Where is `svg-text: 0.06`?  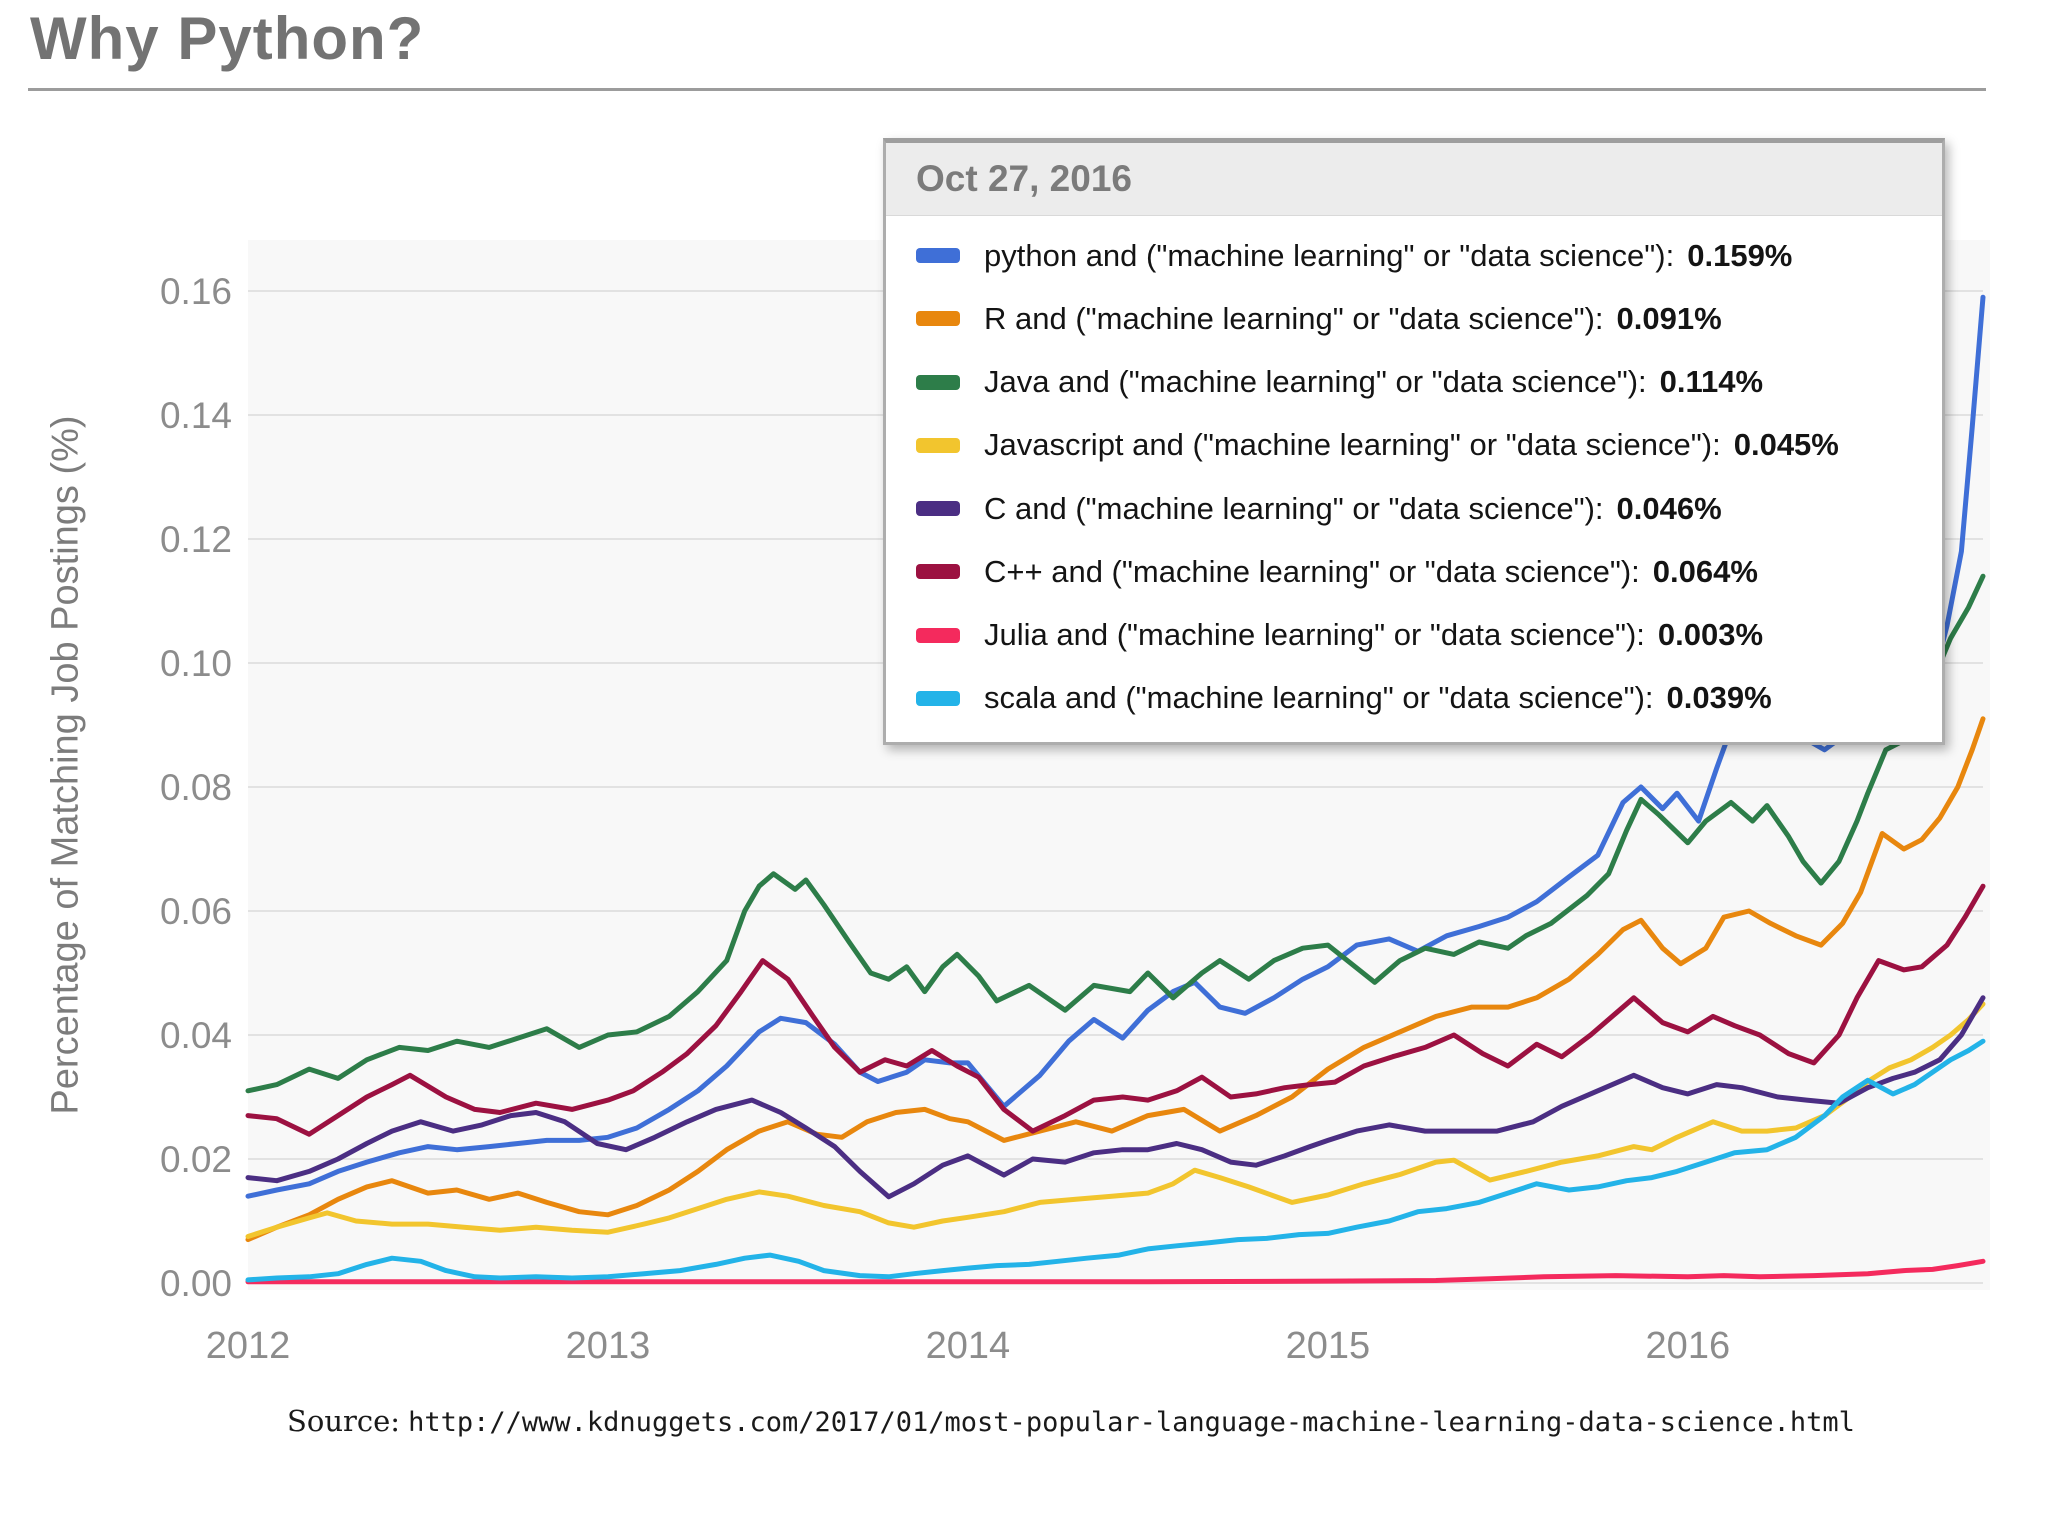 svg-text: 0.06 is located at coordinates (196, 911).